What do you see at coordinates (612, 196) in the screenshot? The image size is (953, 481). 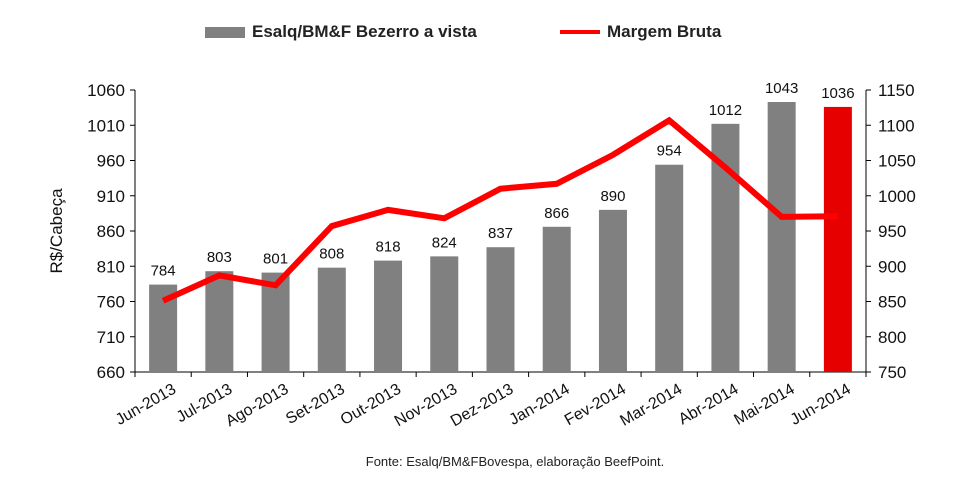 I see `bar-data-label: 890` at bounding box center [612, 196].